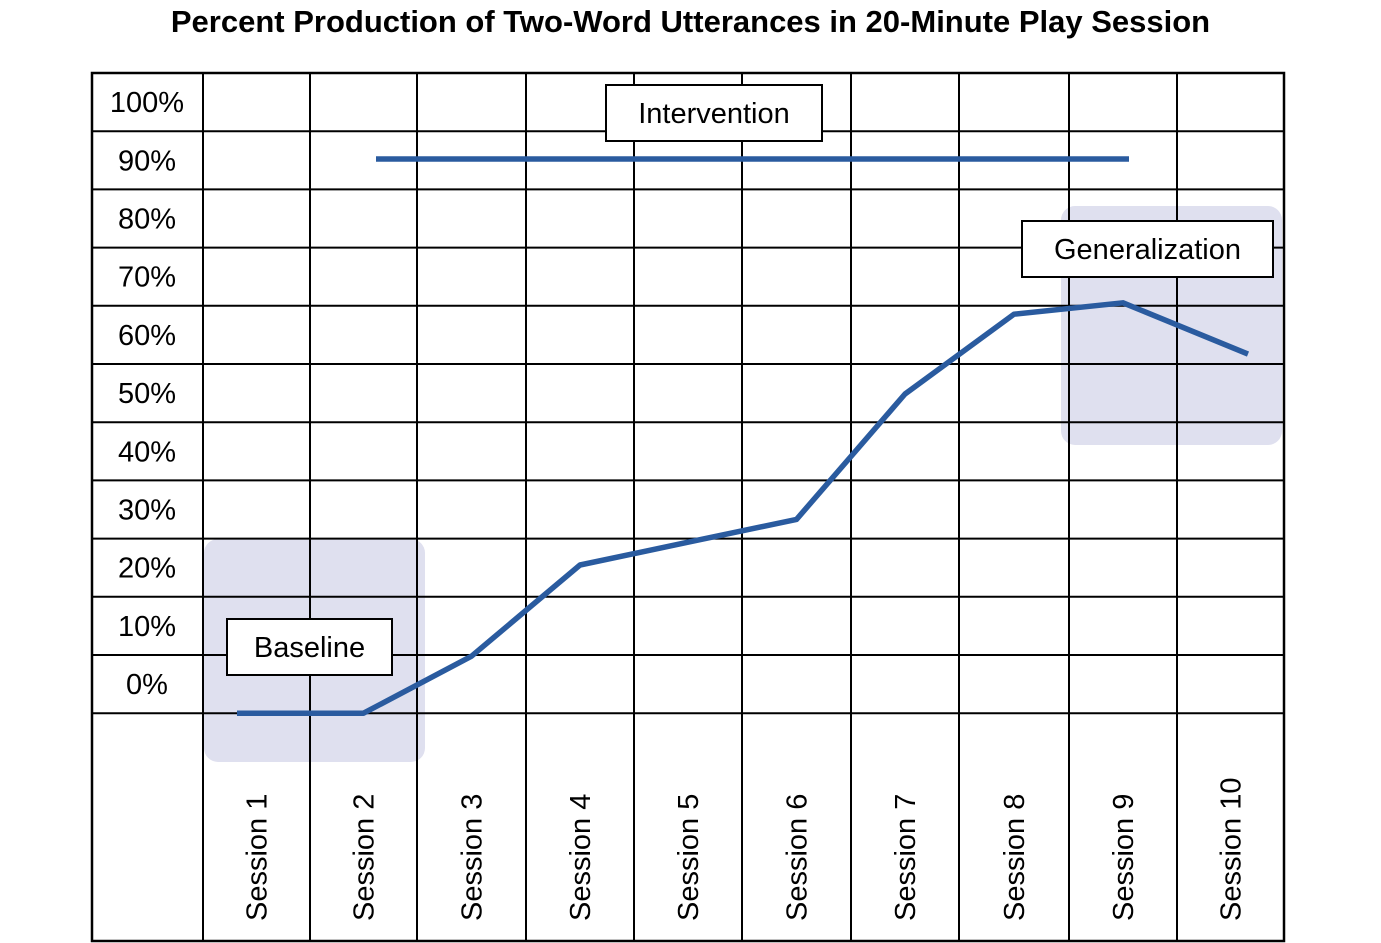 The width and height of the screenshot is (1381, 943). Describe the element at coordinates (1015, 857) in the screenshot. I see `x-tick-label: Session 8` at that location.